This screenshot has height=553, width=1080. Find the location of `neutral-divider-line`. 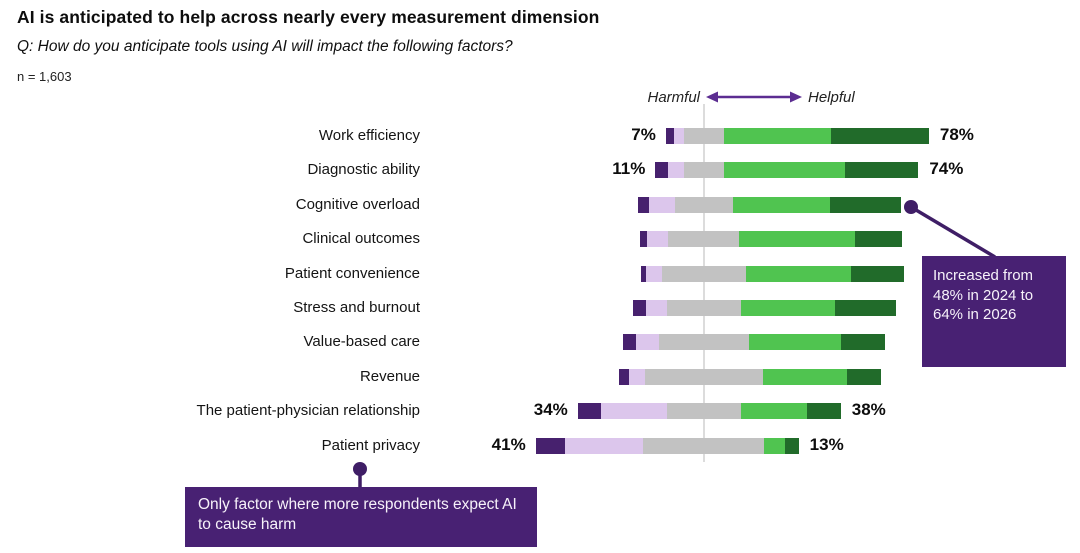

neutral-divider-line is located at coordinates (704, 283).